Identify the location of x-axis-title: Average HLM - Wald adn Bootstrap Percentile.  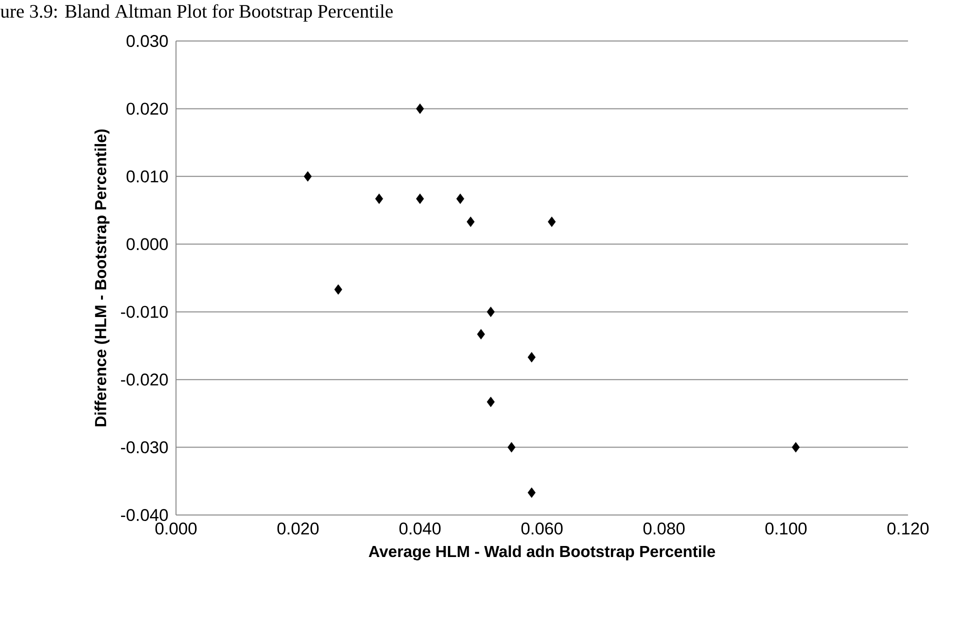
(542, 552).